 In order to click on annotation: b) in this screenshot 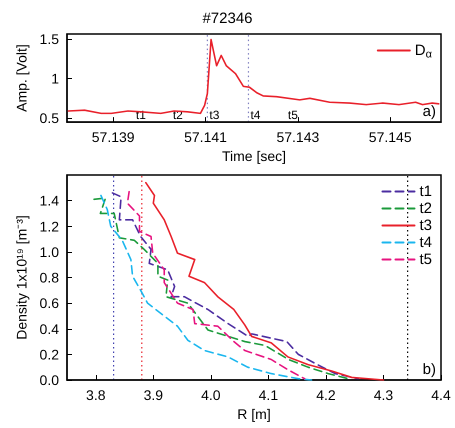, I will do `click(429, 369)`.